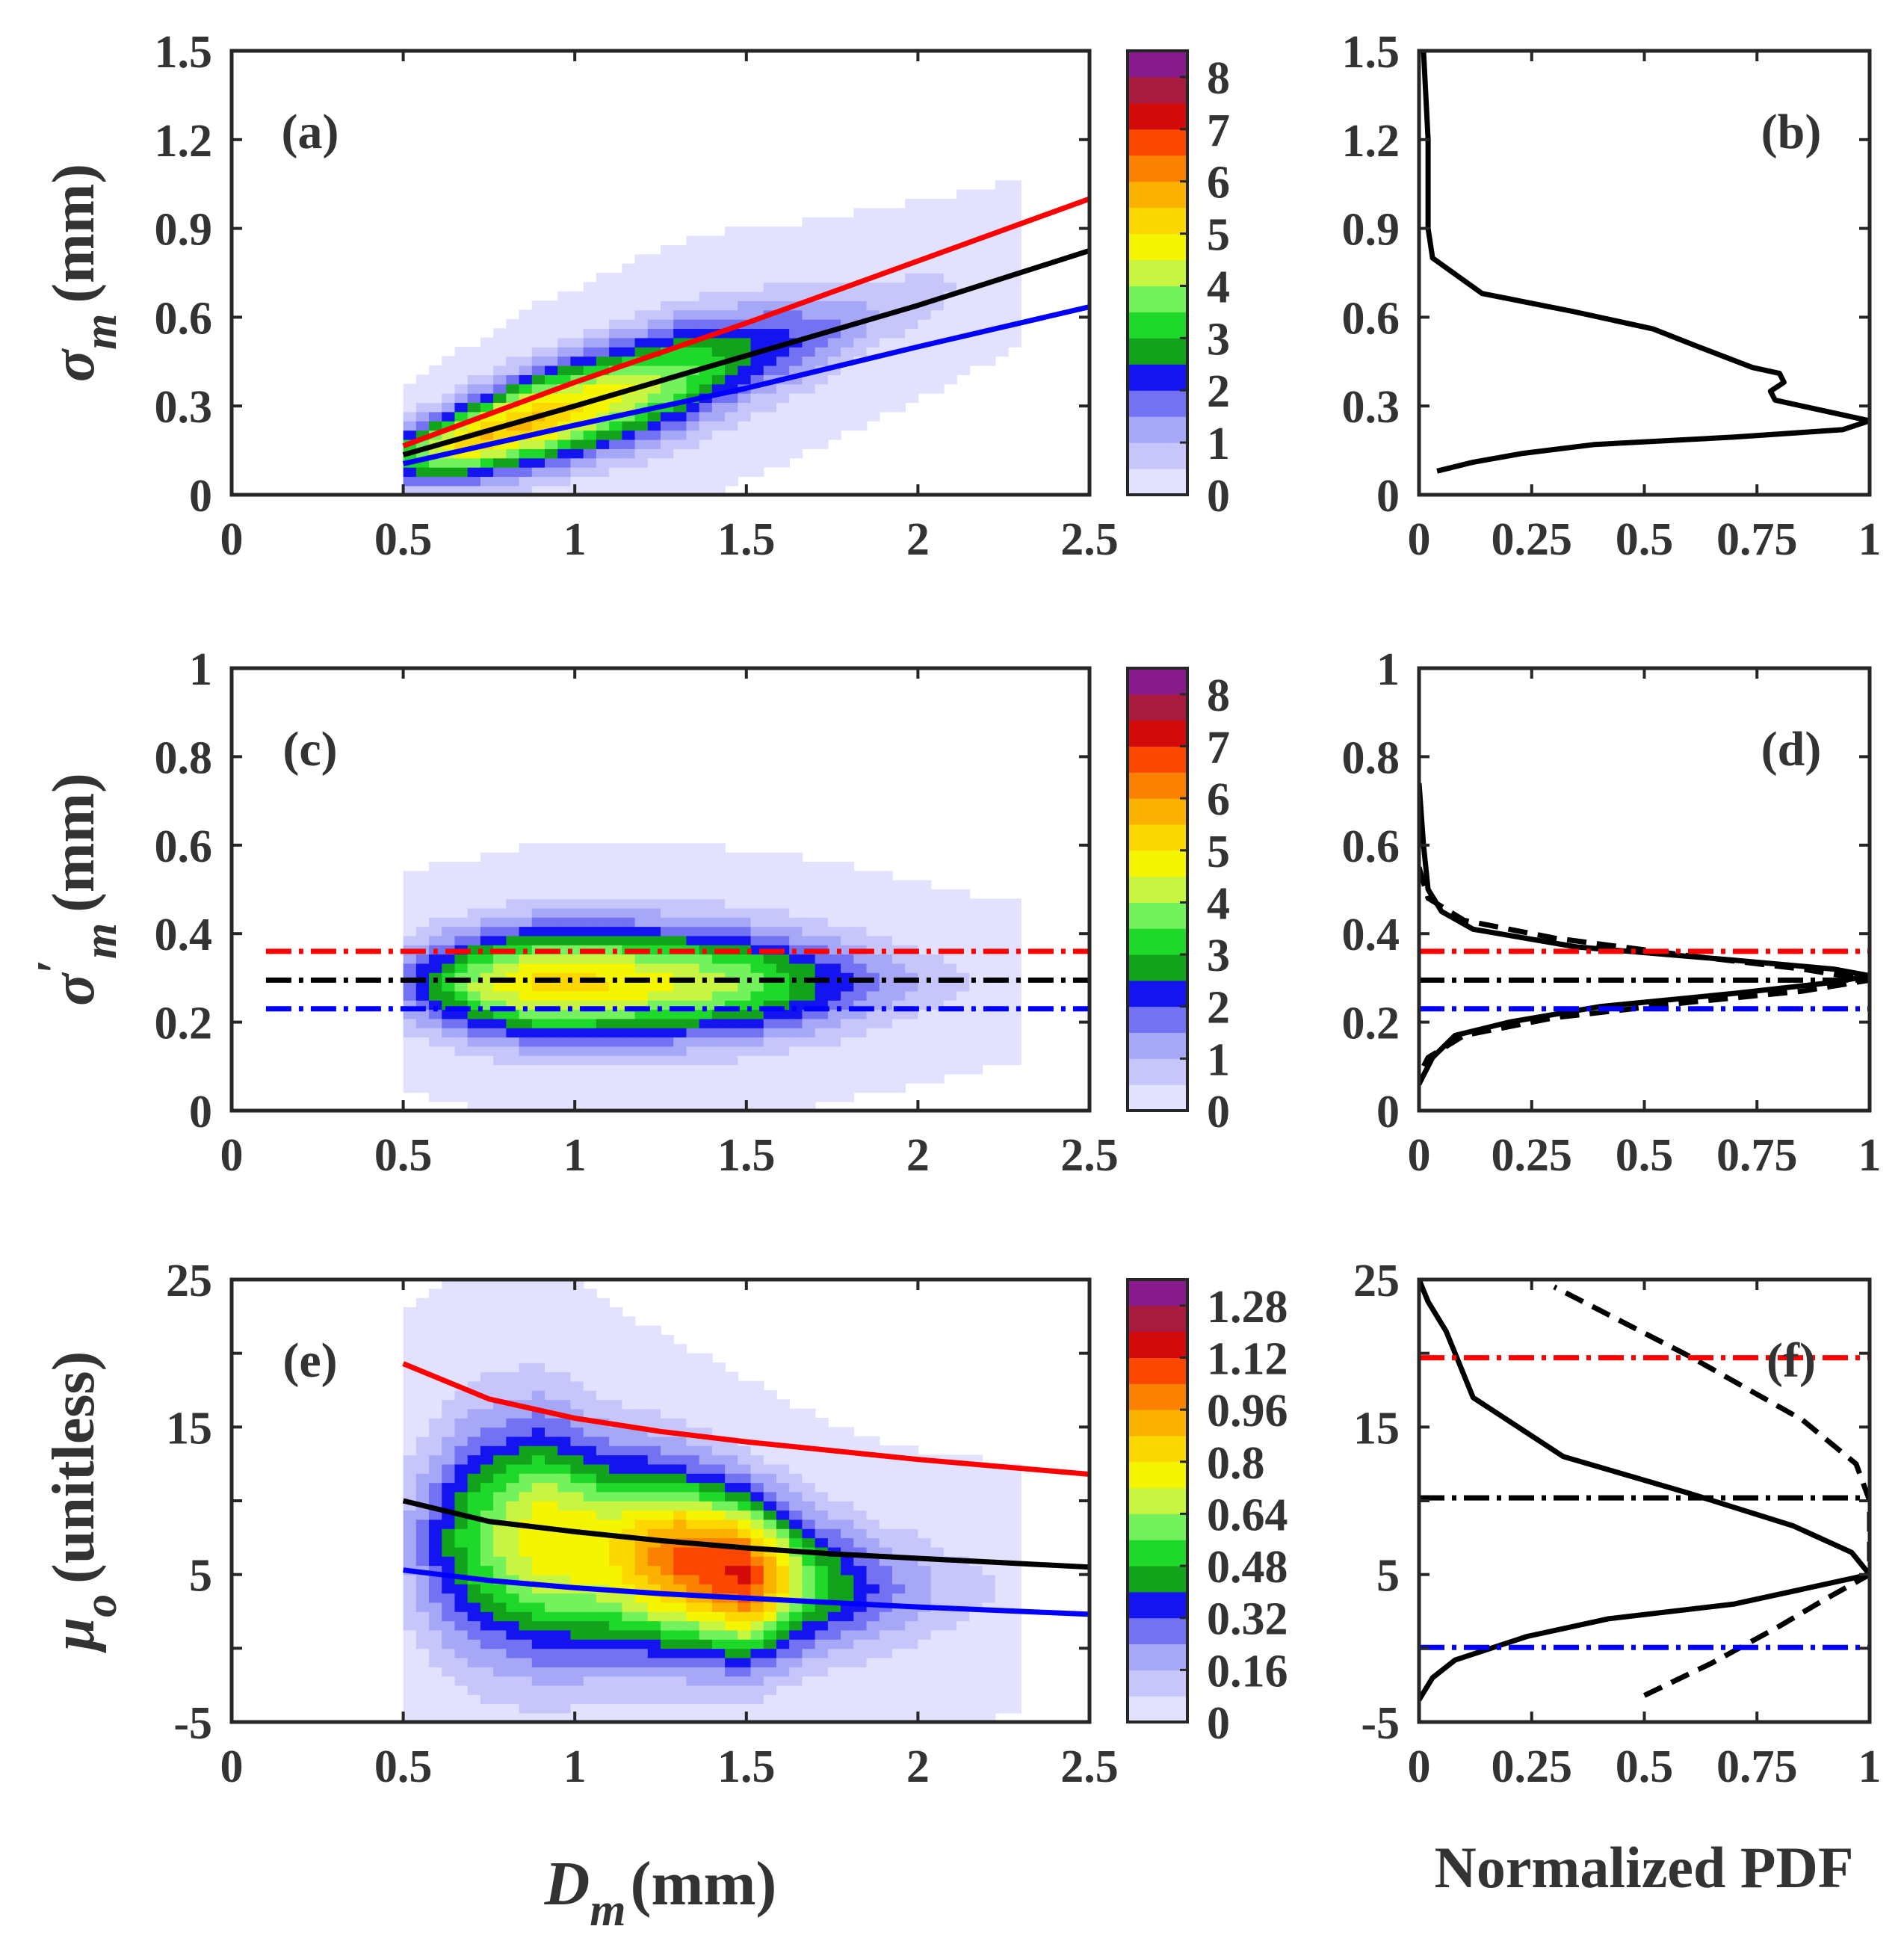 The width and height of the screenshot is (1904, 1938). What do you see at coordinates (1757, 539) in the screenshot?
I see `x-tick-label: 0.75` at bounding box center [1757, 539].